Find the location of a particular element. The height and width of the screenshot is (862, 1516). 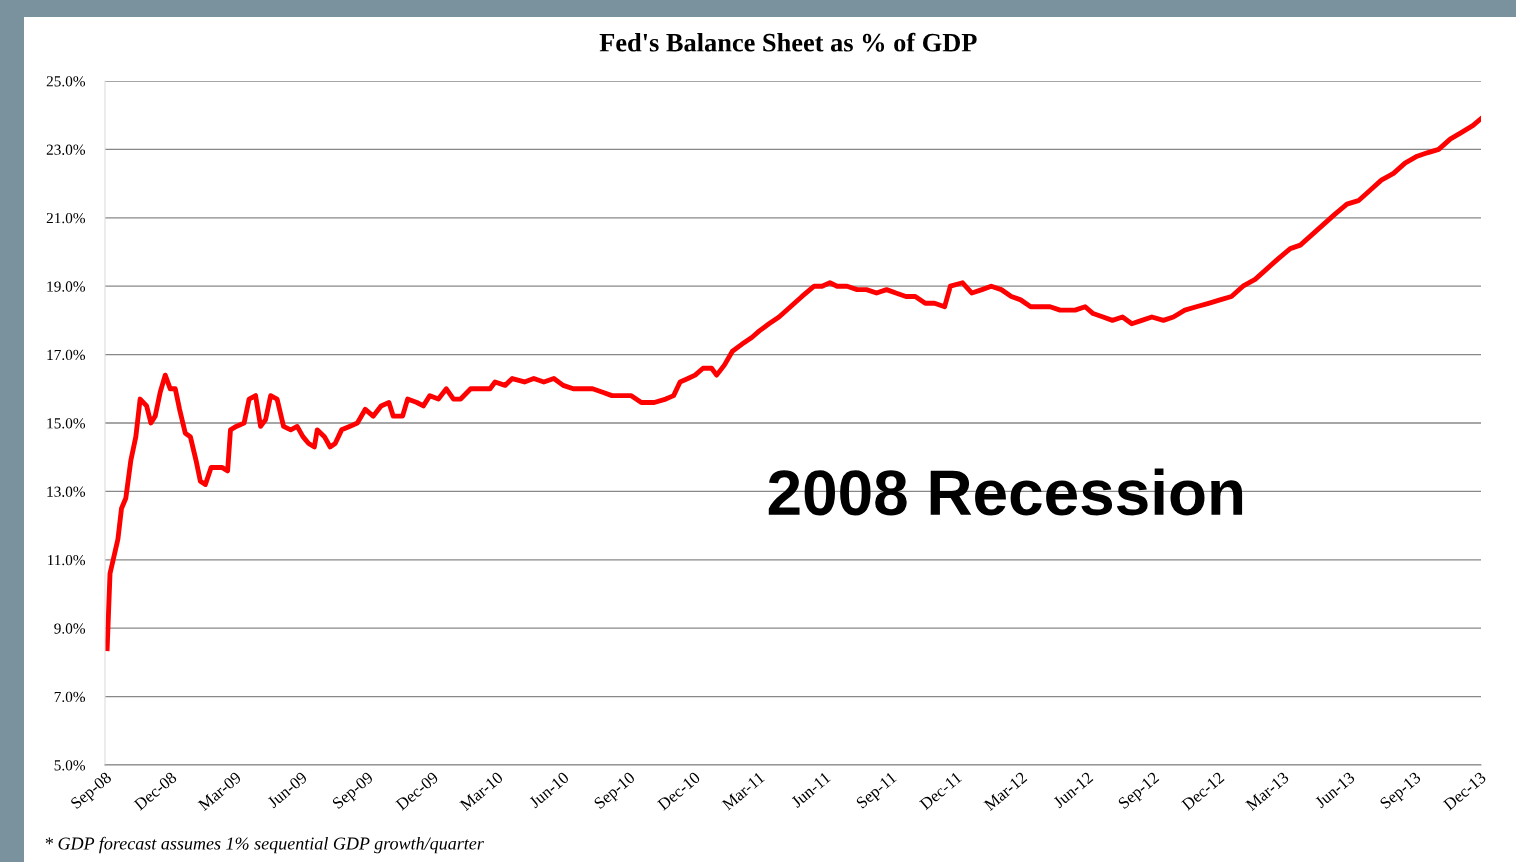

y-tick-label: 23.0% is located at coordinates (66, 149).